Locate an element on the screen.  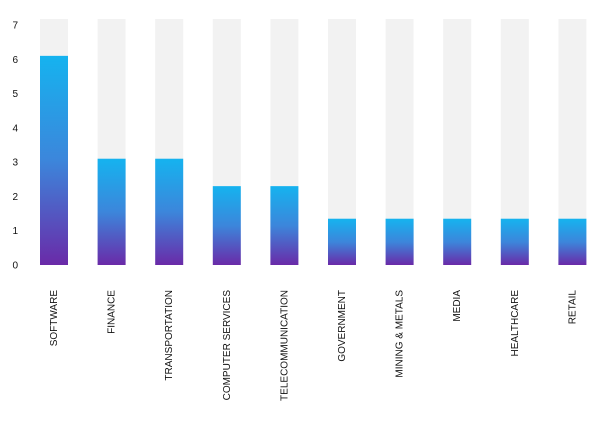
y-tick-label: 1 is located at coordinates (15, 231).